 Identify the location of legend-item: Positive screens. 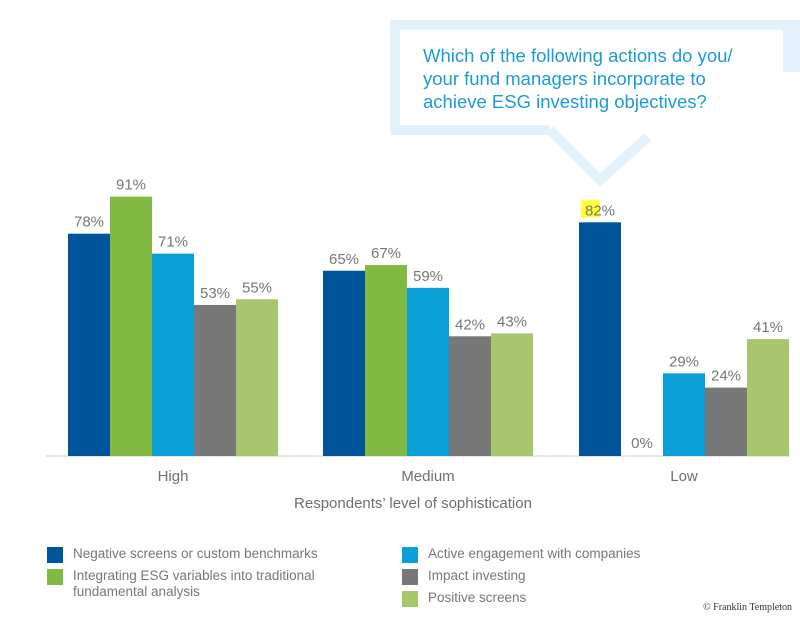
(552, 598).